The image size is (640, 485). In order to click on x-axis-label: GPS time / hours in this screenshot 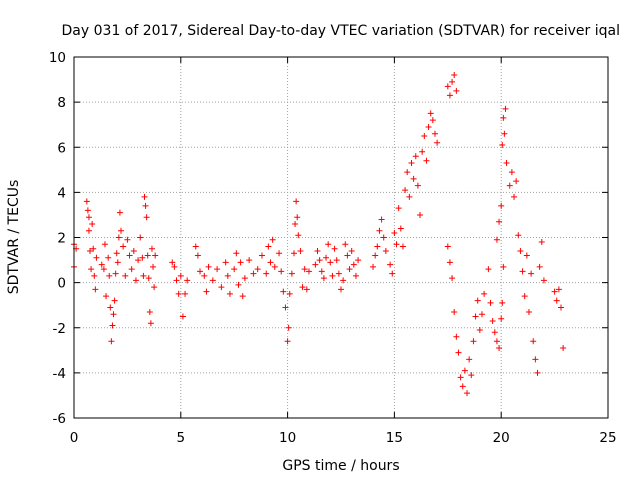, I will do `click(340, 466)`.